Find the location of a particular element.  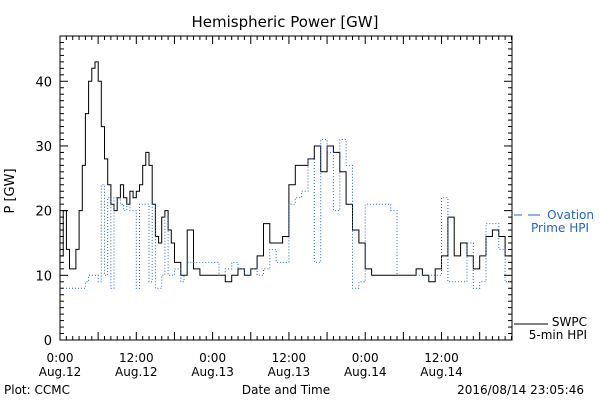

y-tick-label: 30 is located at coordinates (43, 147).